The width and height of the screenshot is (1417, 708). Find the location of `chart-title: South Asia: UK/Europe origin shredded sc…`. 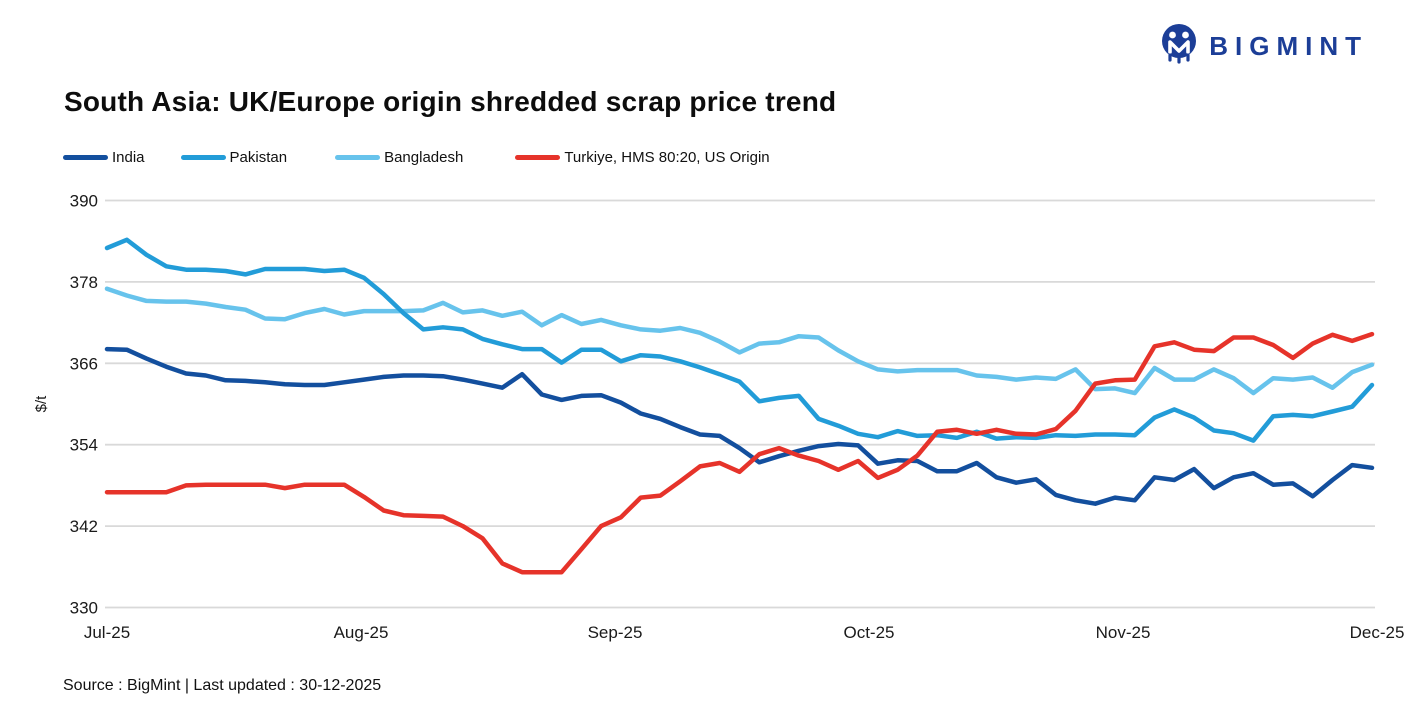

chart-title: South Asia: UK/Europe origin shredded sc… is located at coordinates (450, 101).